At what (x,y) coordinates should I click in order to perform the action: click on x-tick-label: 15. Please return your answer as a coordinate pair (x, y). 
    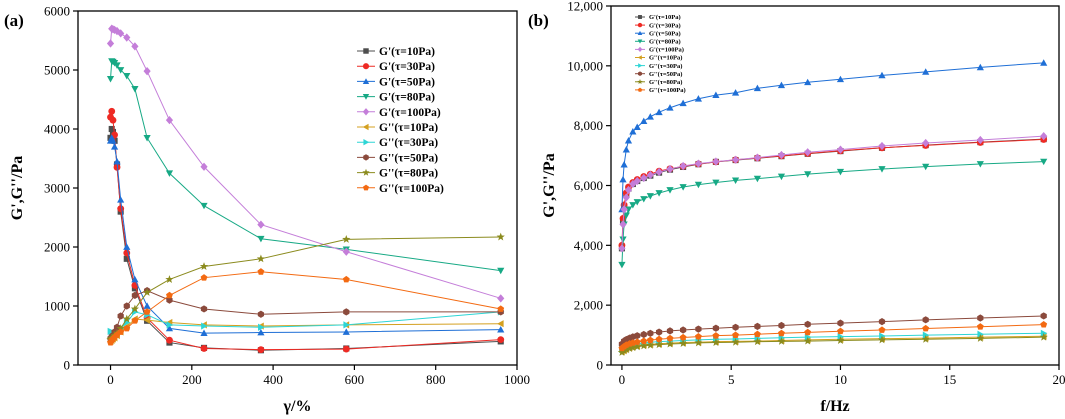
    Looking at the image, I should click on (949, 379).